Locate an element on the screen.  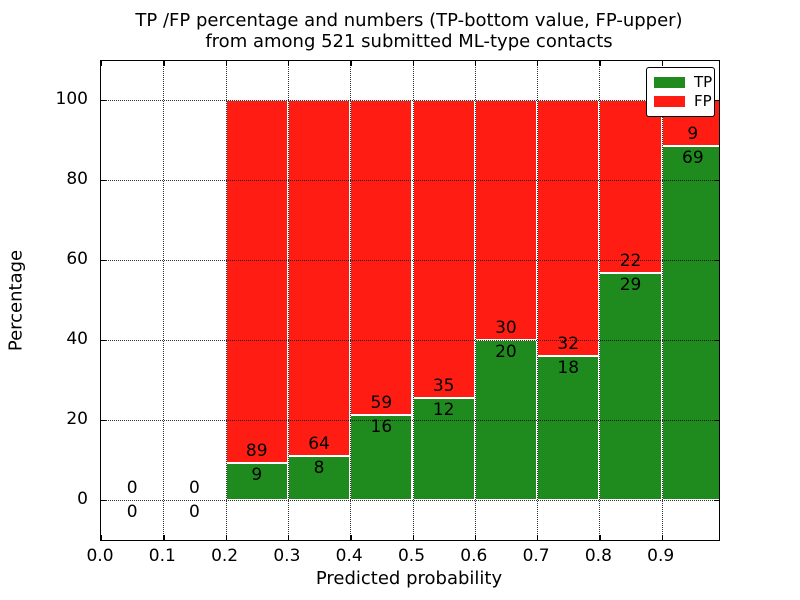
x-tick-label: 0.0 is located at coordinates (100, 556).